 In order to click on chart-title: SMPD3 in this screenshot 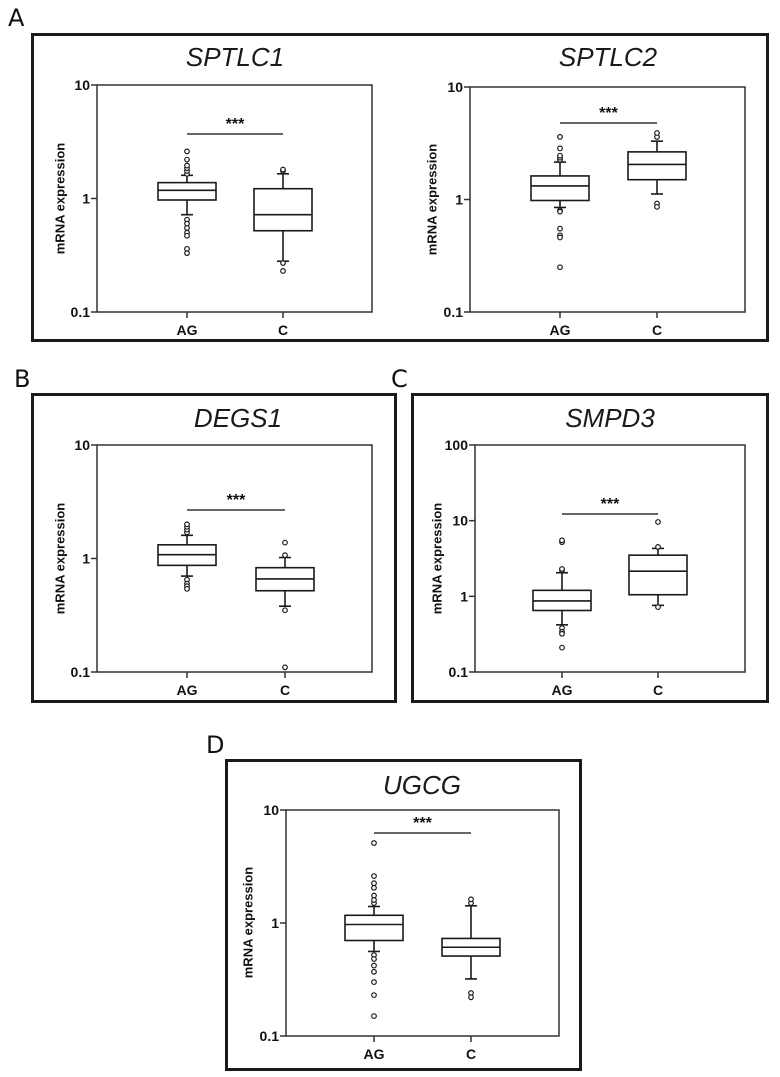, I will do `click(610, 418)`.